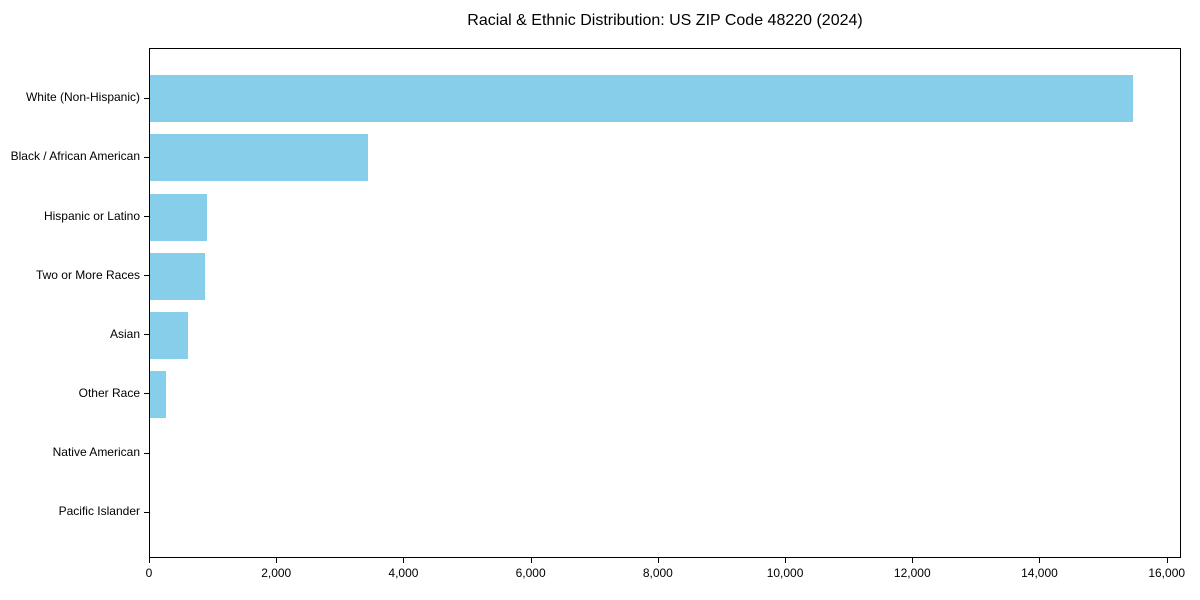 The width and height of the screenshot is (1200, 600). What do you see at coordinates (1167, 573) in the screenshot?
I see `x-tick-label: 16,000` at bounding box center [1167, 573].